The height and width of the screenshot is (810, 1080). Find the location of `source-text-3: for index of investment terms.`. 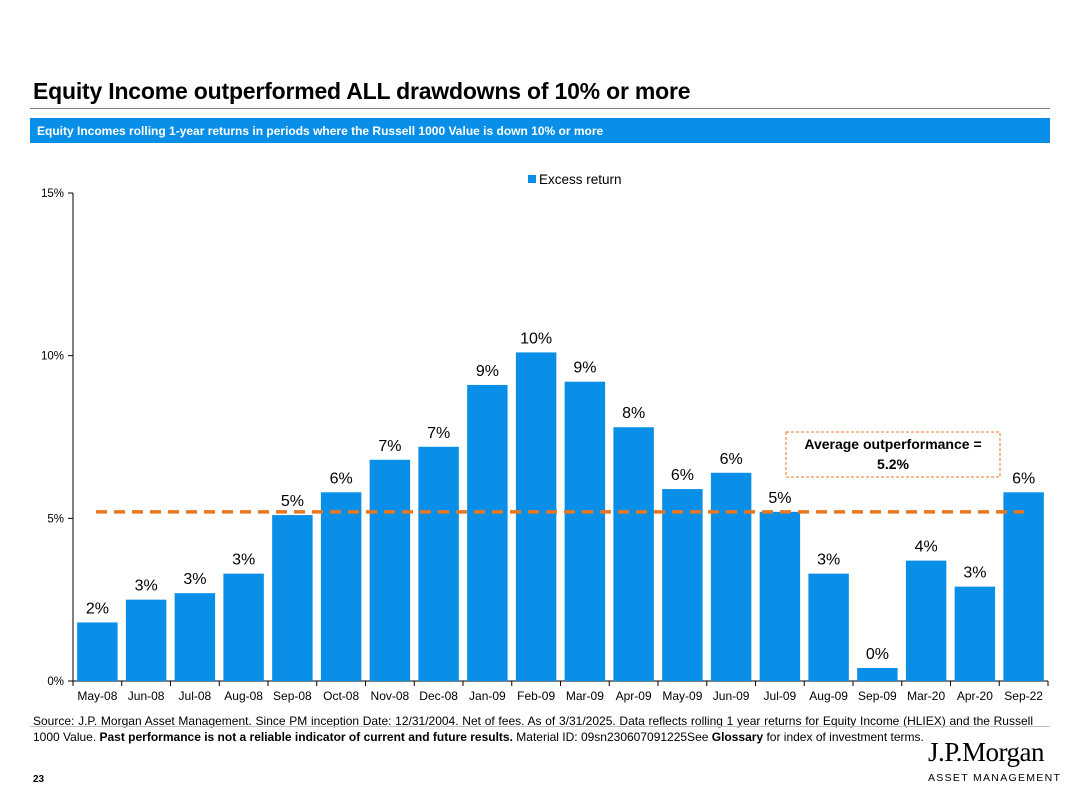

source-text-3: for index of investment terms. is located at coordinates (843, 737).